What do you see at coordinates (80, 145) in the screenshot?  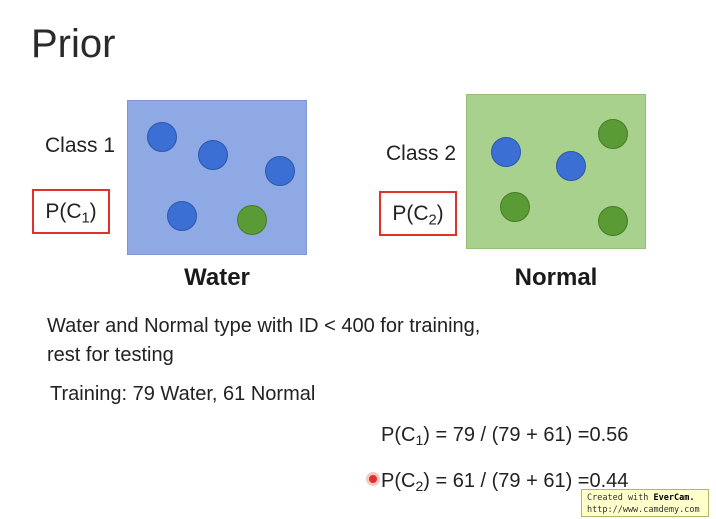 I see `class1-label: Class 1` at bounding box center [80, 145].